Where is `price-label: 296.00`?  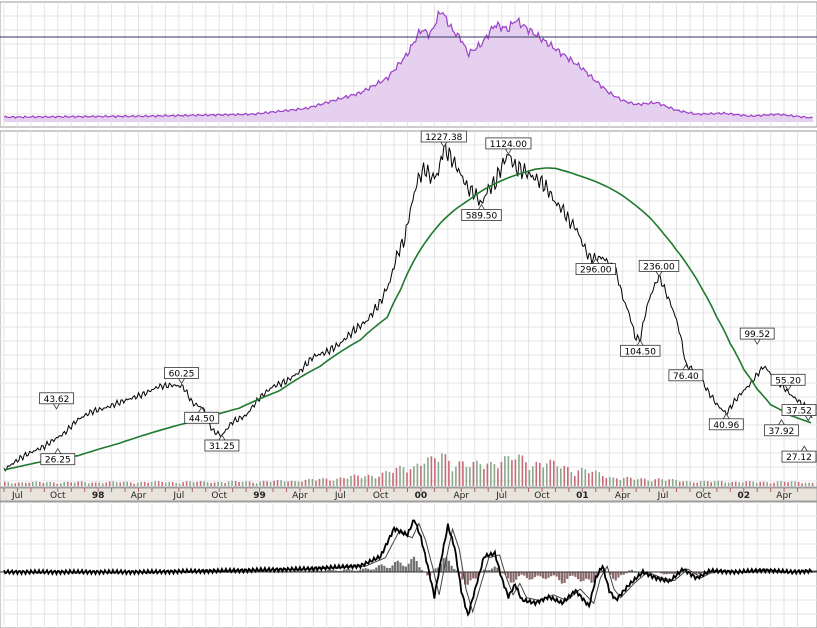
price-label: 296.00 is located at coordinates (595, 266).